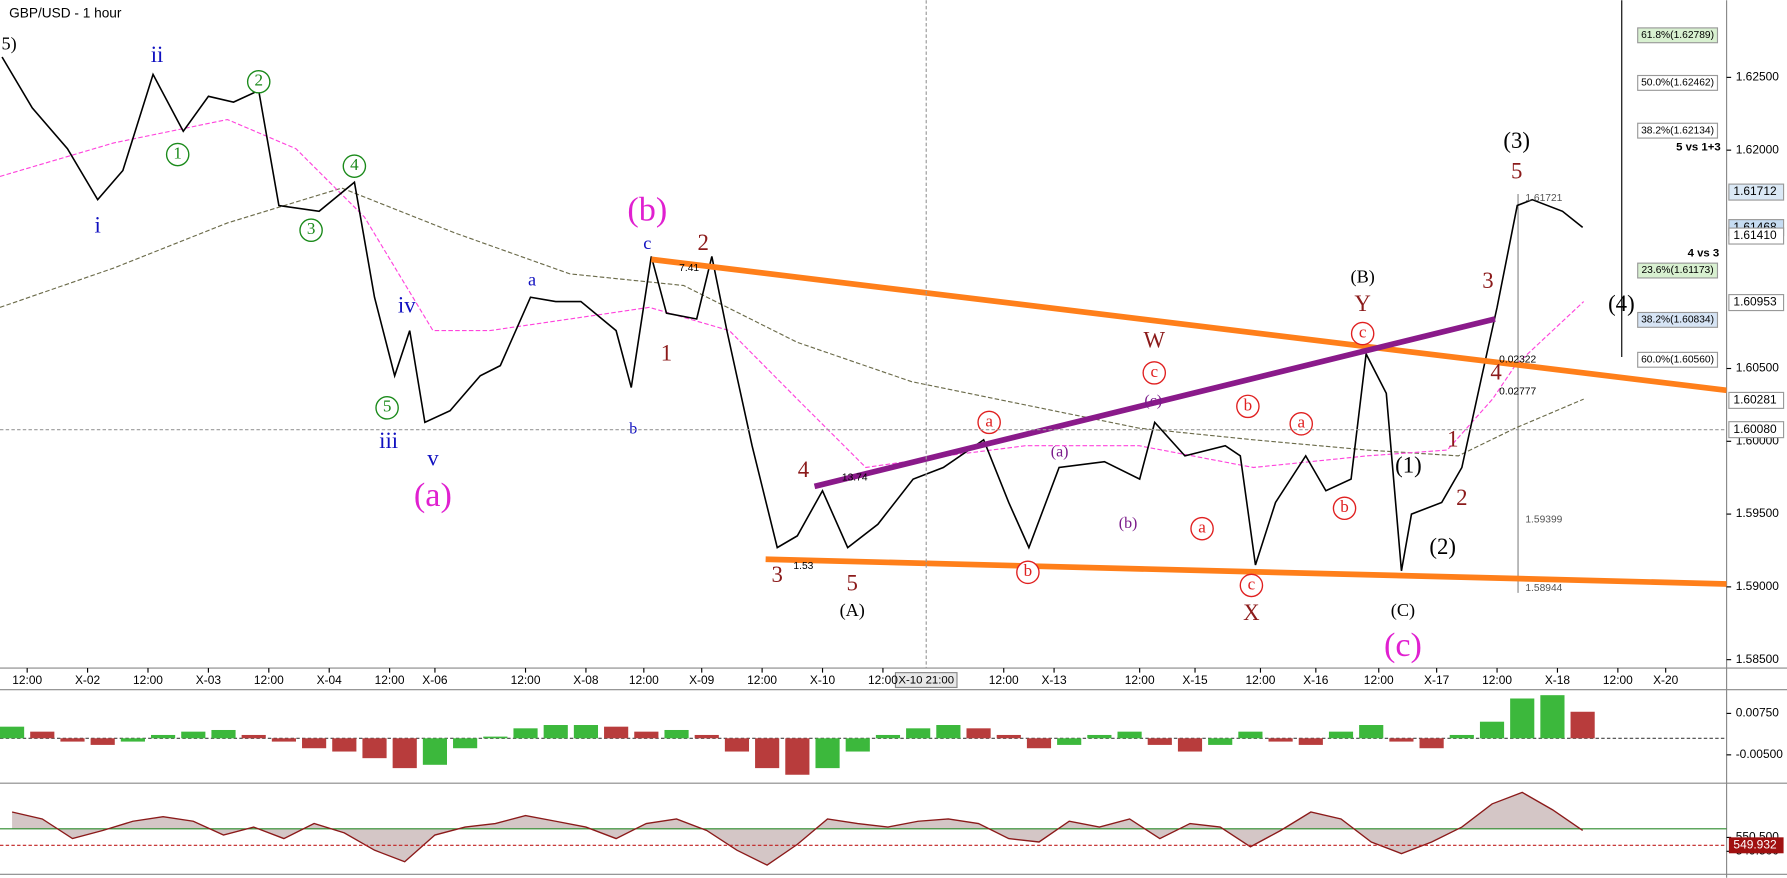 The image size is (1787, 878). I want to click on wave-label: v, so click(433, 457).